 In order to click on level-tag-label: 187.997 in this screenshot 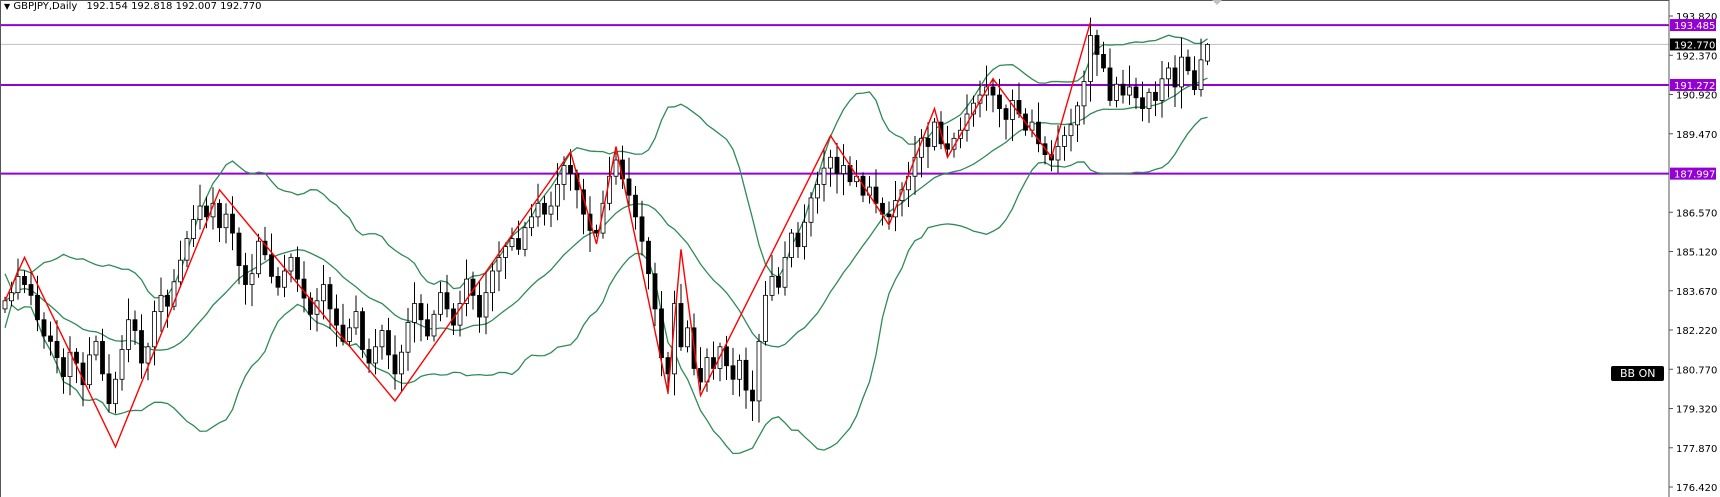, I will do `click(1694, 175)`.